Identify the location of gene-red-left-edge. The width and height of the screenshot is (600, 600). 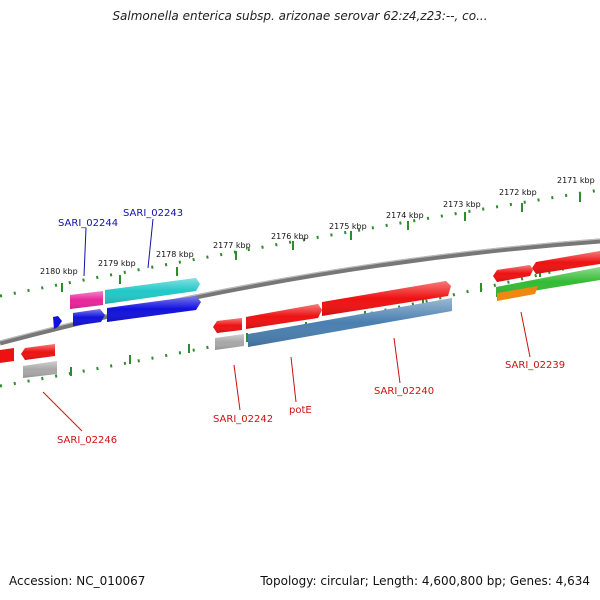
(7, 355).